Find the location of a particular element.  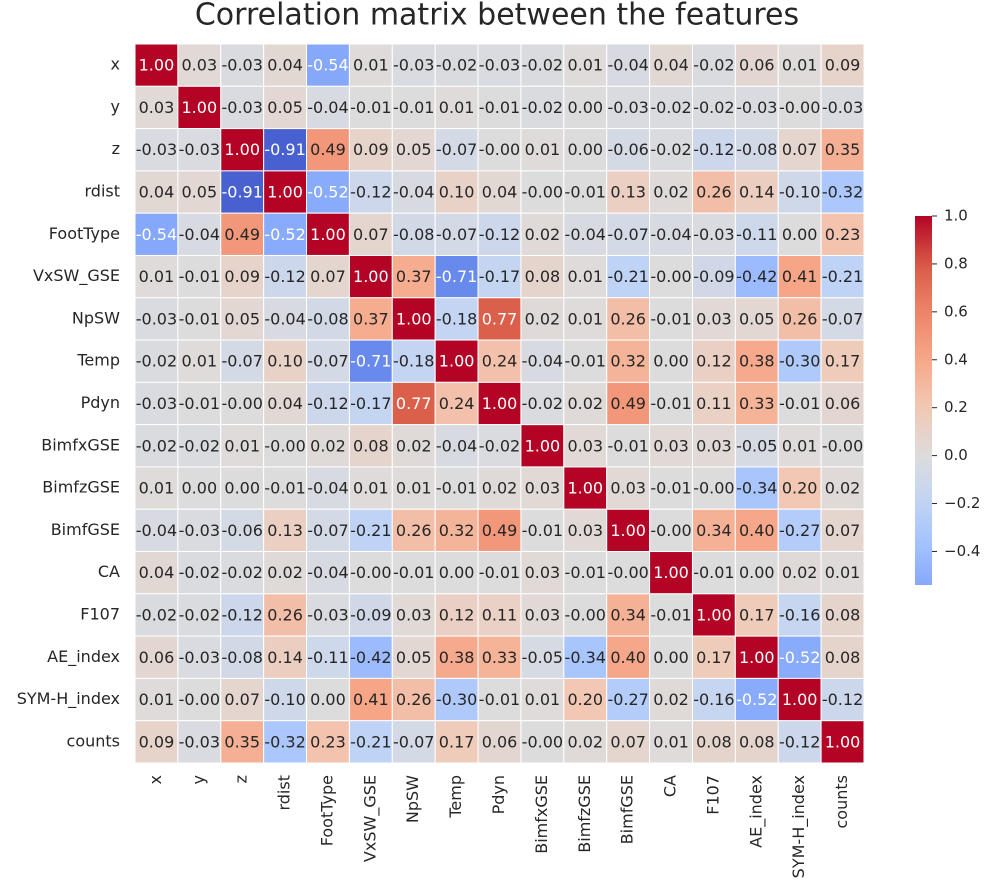

colorbar-tick-label: 1.0 is located at coordinates (956, 216).